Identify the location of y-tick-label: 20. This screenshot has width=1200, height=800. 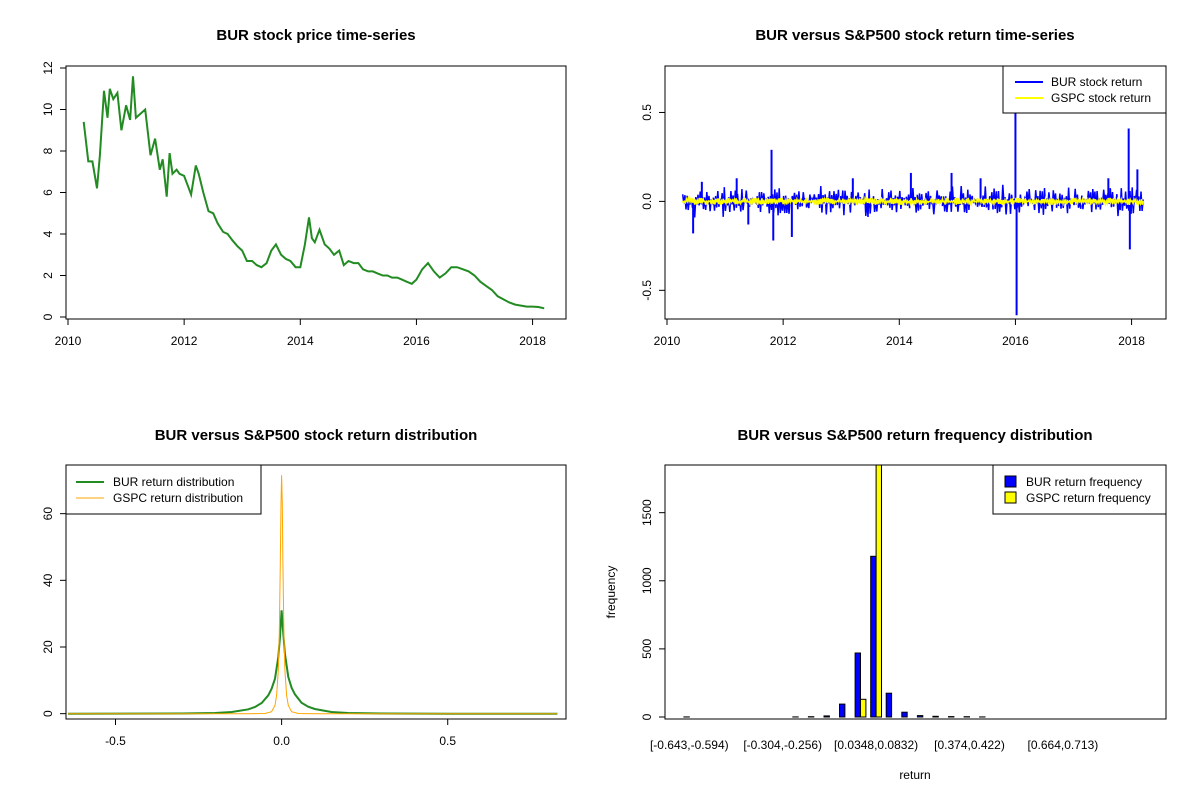
(48, 647).